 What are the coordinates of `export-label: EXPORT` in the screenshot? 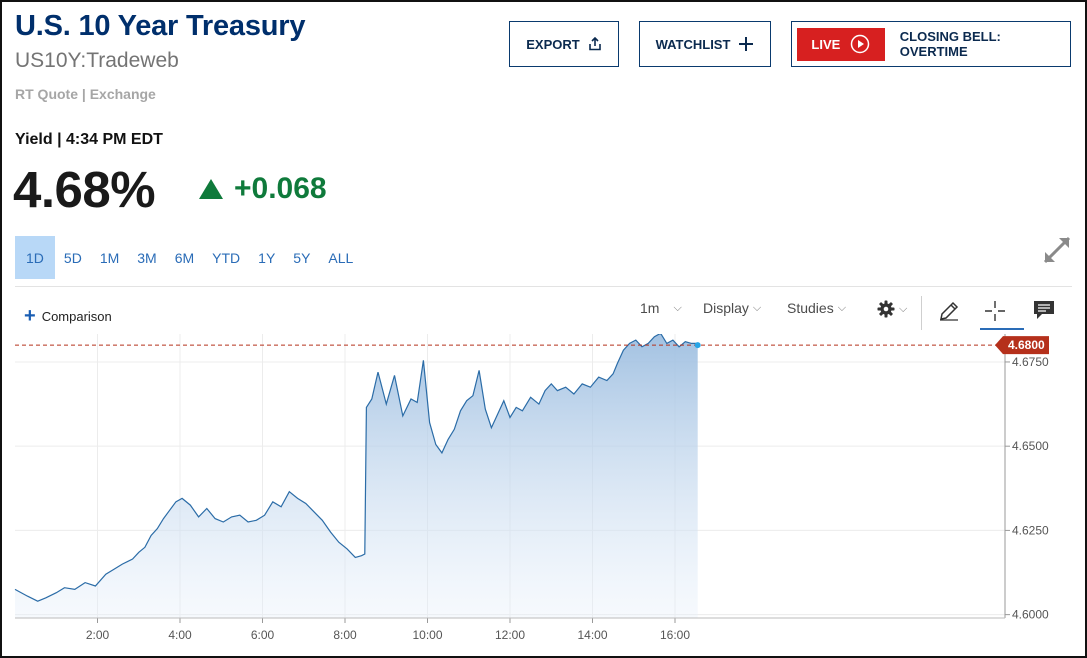 It's located at (553, 44).